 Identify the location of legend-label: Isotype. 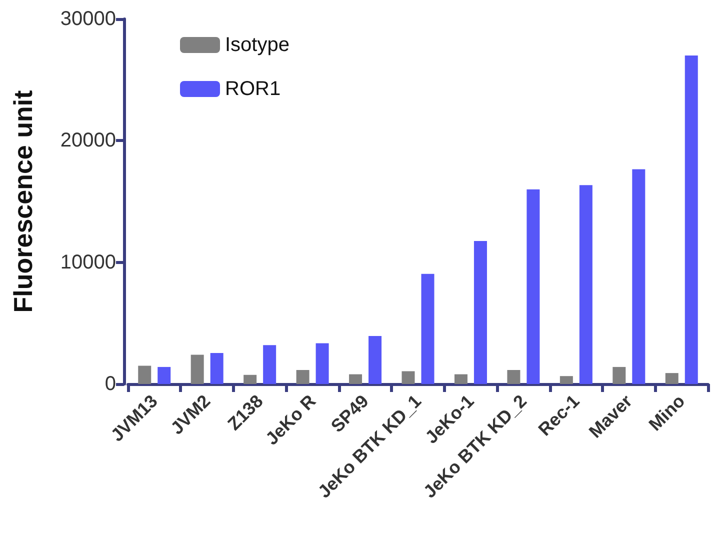
(257, 45).